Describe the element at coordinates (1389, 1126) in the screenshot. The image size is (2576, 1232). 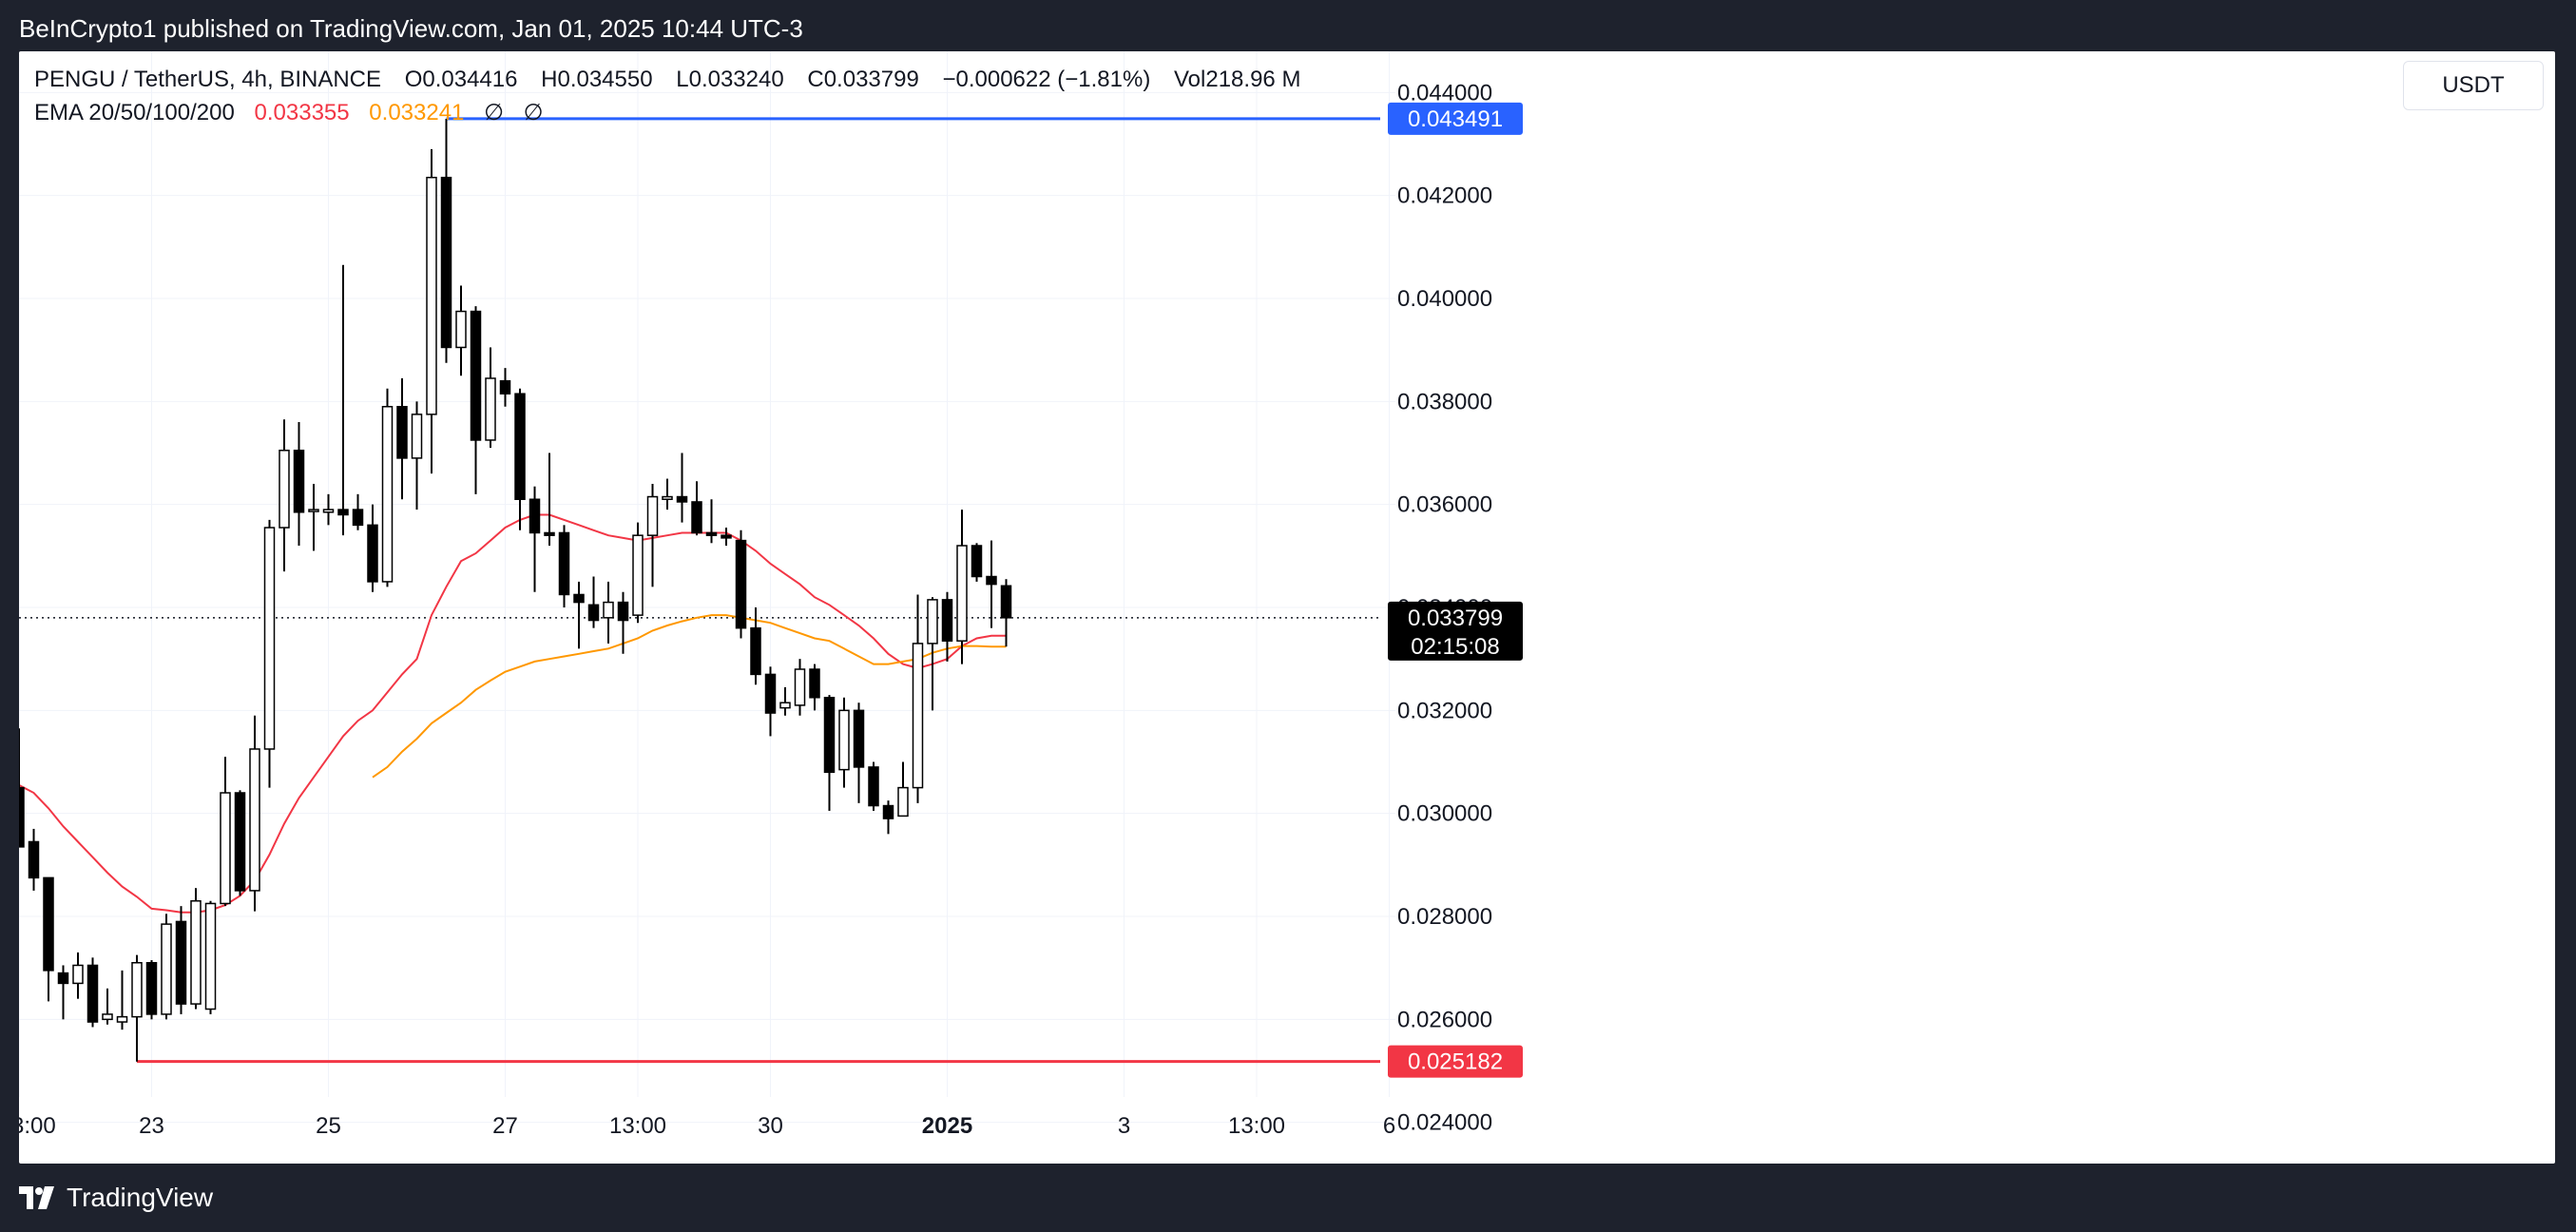
I see `x-axis-label: 6` at that location.